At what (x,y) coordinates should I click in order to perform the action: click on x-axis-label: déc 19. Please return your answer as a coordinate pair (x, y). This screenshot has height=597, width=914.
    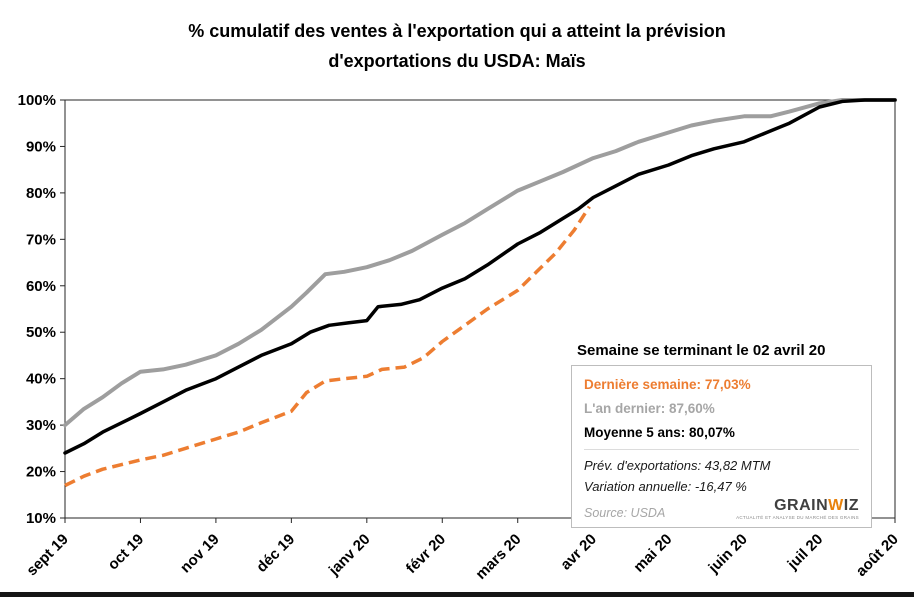
    Looking at the image, I should click on (275, 553).